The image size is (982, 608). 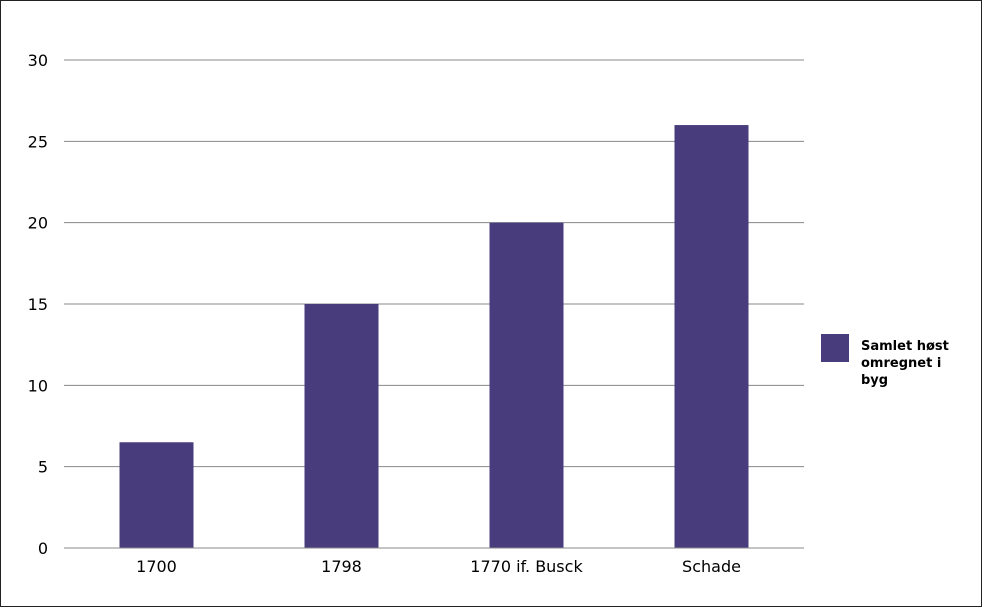 I want to click on y-axis-tick-labels: 0 5 10 15 20 25 30, so click(x=38, y=304).